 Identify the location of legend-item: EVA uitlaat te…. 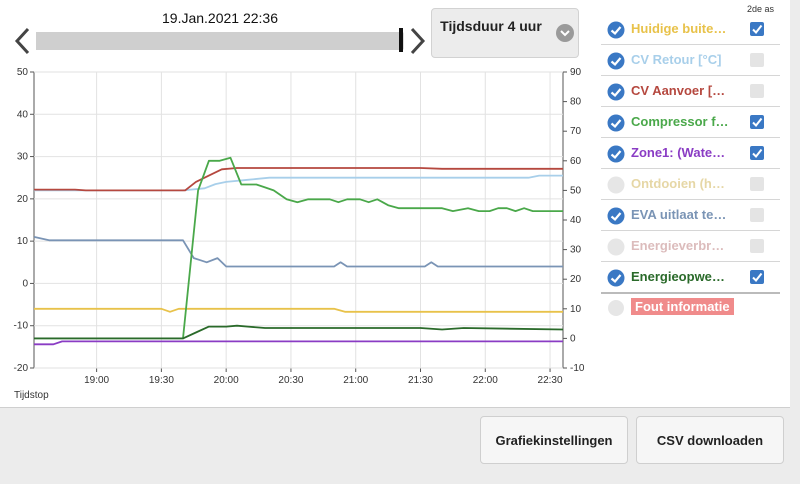
(690, 215).